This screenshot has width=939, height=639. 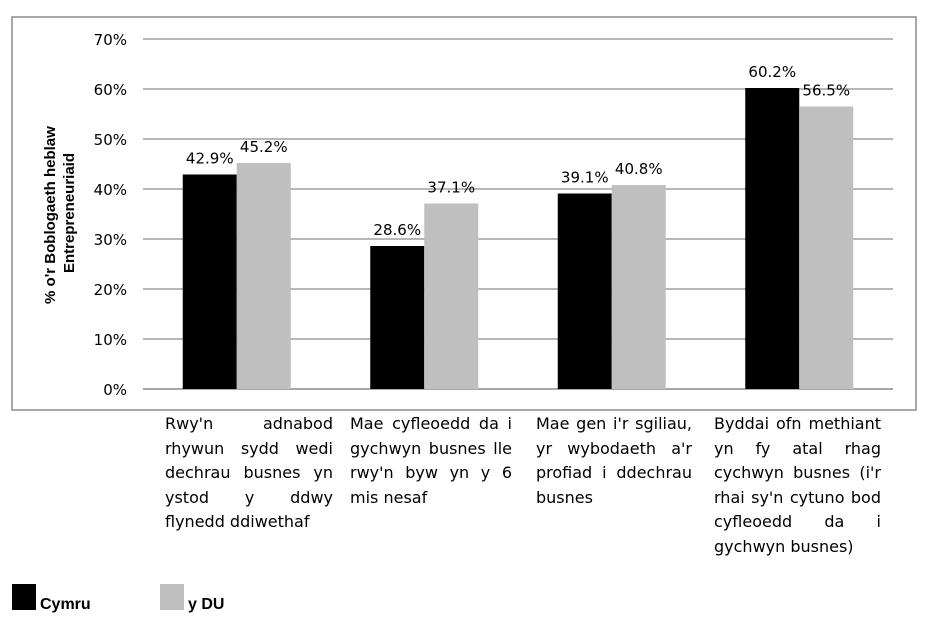 What do you see at coordinates (110, 290) in the screenshot?
I see `y-tick-label: 20%` at bounding box center [110, 290].